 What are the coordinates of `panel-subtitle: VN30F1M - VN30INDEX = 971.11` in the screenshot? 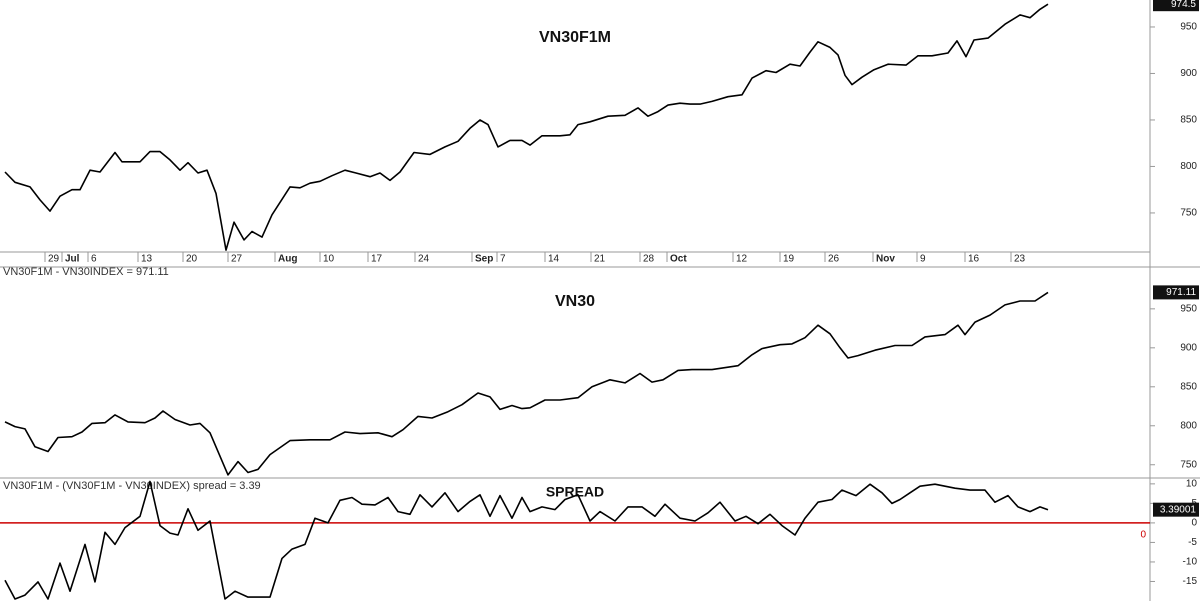 It's located at (86, 272).